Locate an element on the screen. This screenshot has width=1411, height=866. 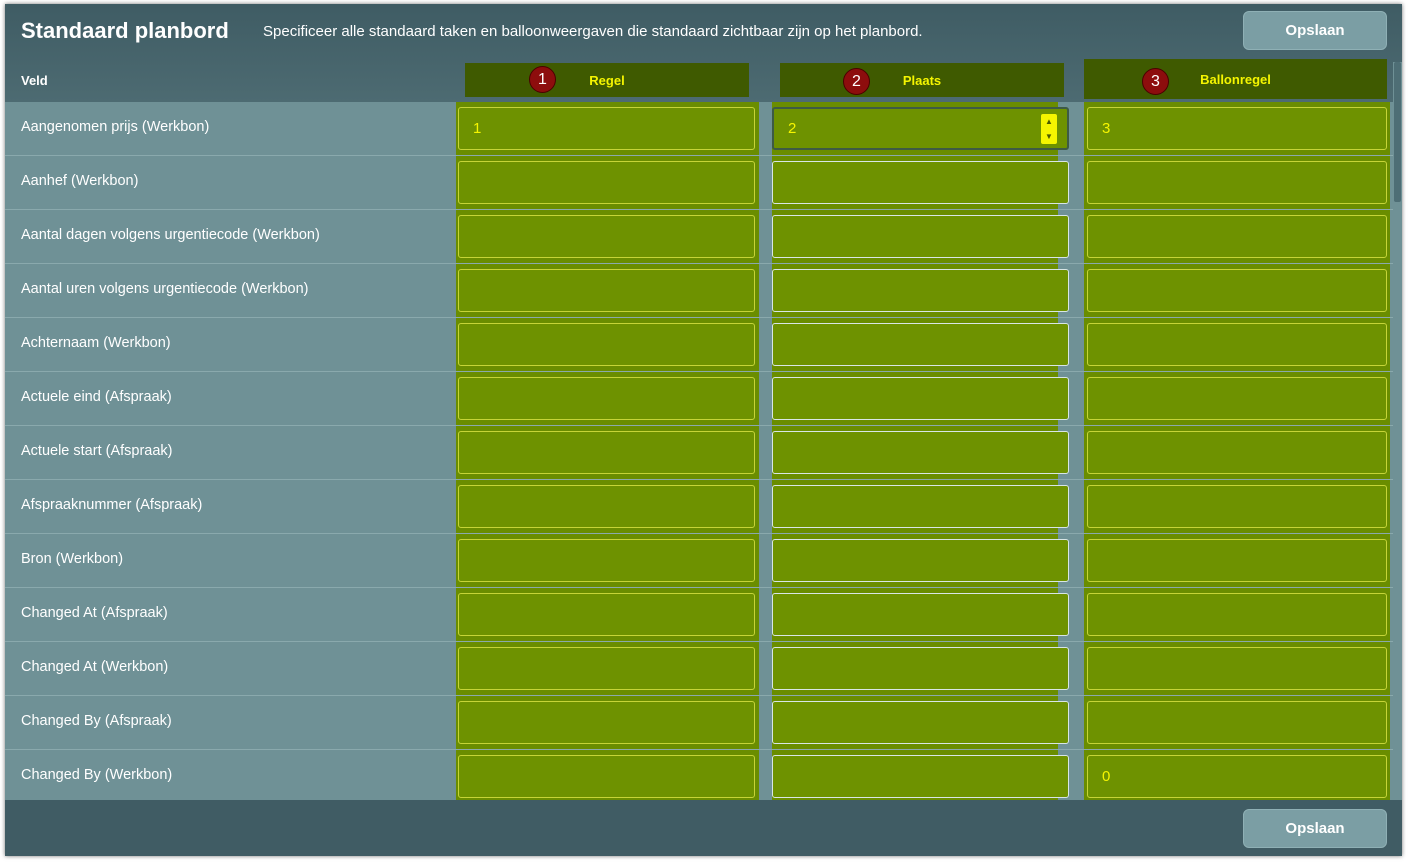
table-row: Achternaam (Werkbon) is located at coordinates (699, 345).